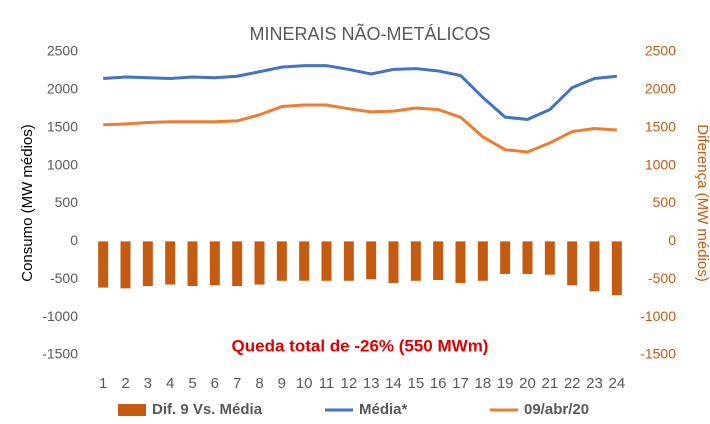  I want to click on y-axis-title: Consumo (MW médios), so click(27, 203).